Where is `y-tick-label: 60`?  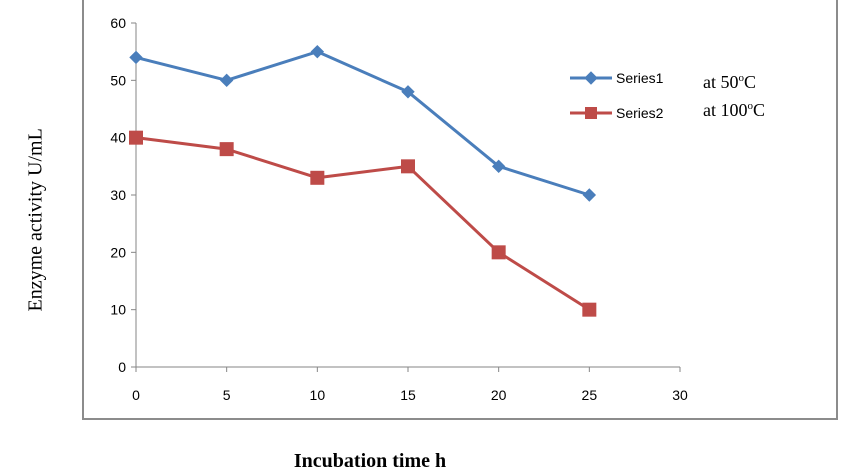 y-tick-label: 60 is located at coordinates (118, 23).